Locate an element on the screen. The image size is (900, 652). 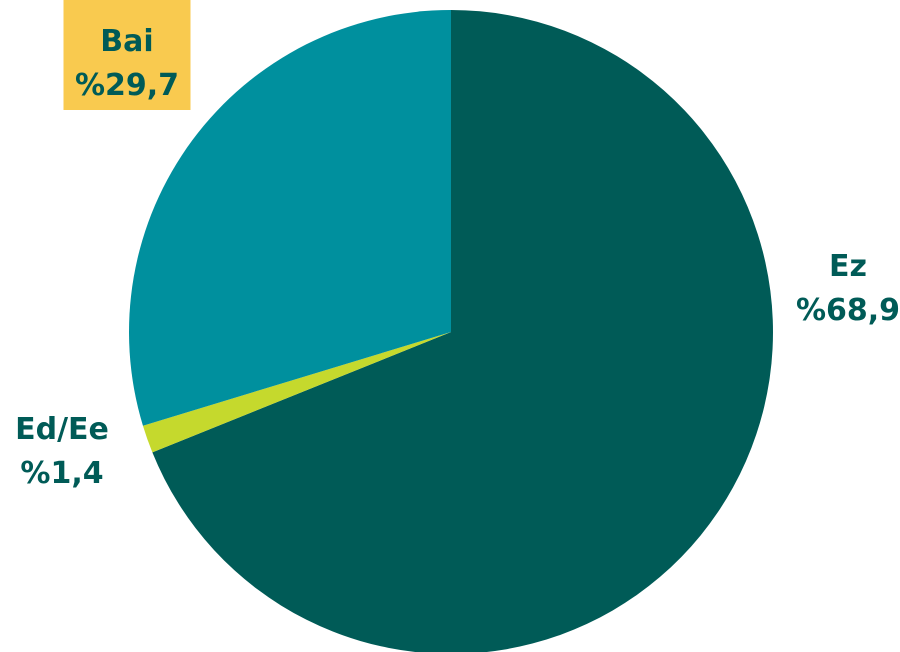
pie-slice-edee is located at coordinates (296, 392).